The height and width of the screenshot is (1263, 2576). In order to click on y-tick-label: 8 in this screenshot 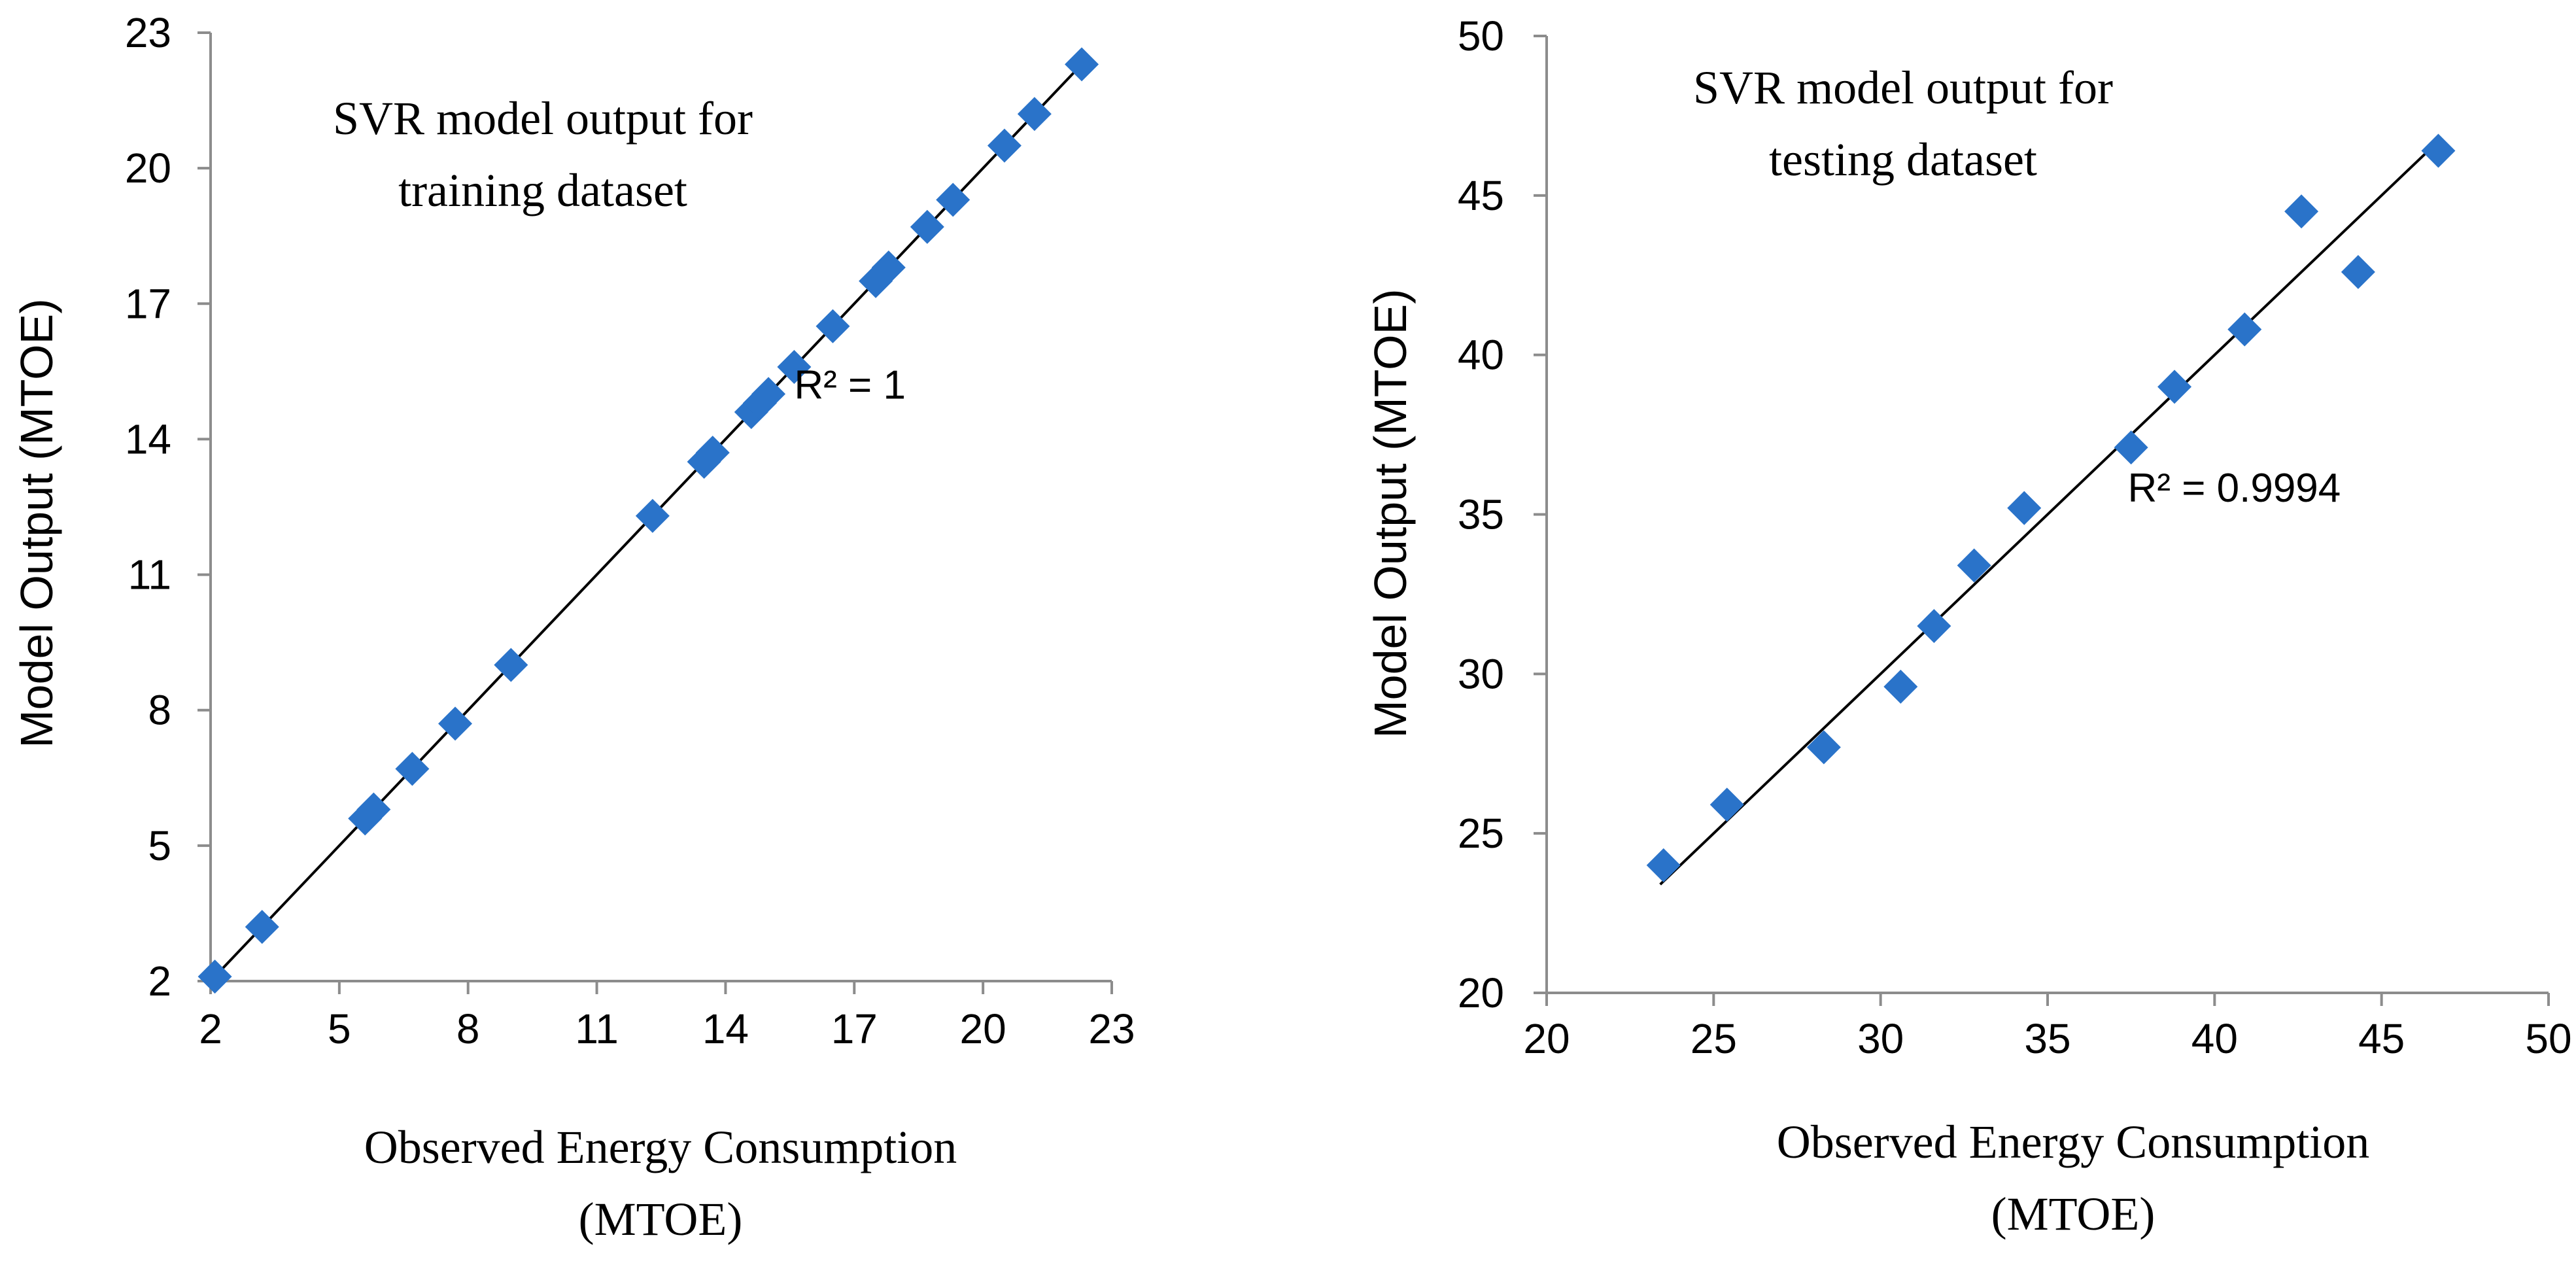, I will do `click(160, 711)`.